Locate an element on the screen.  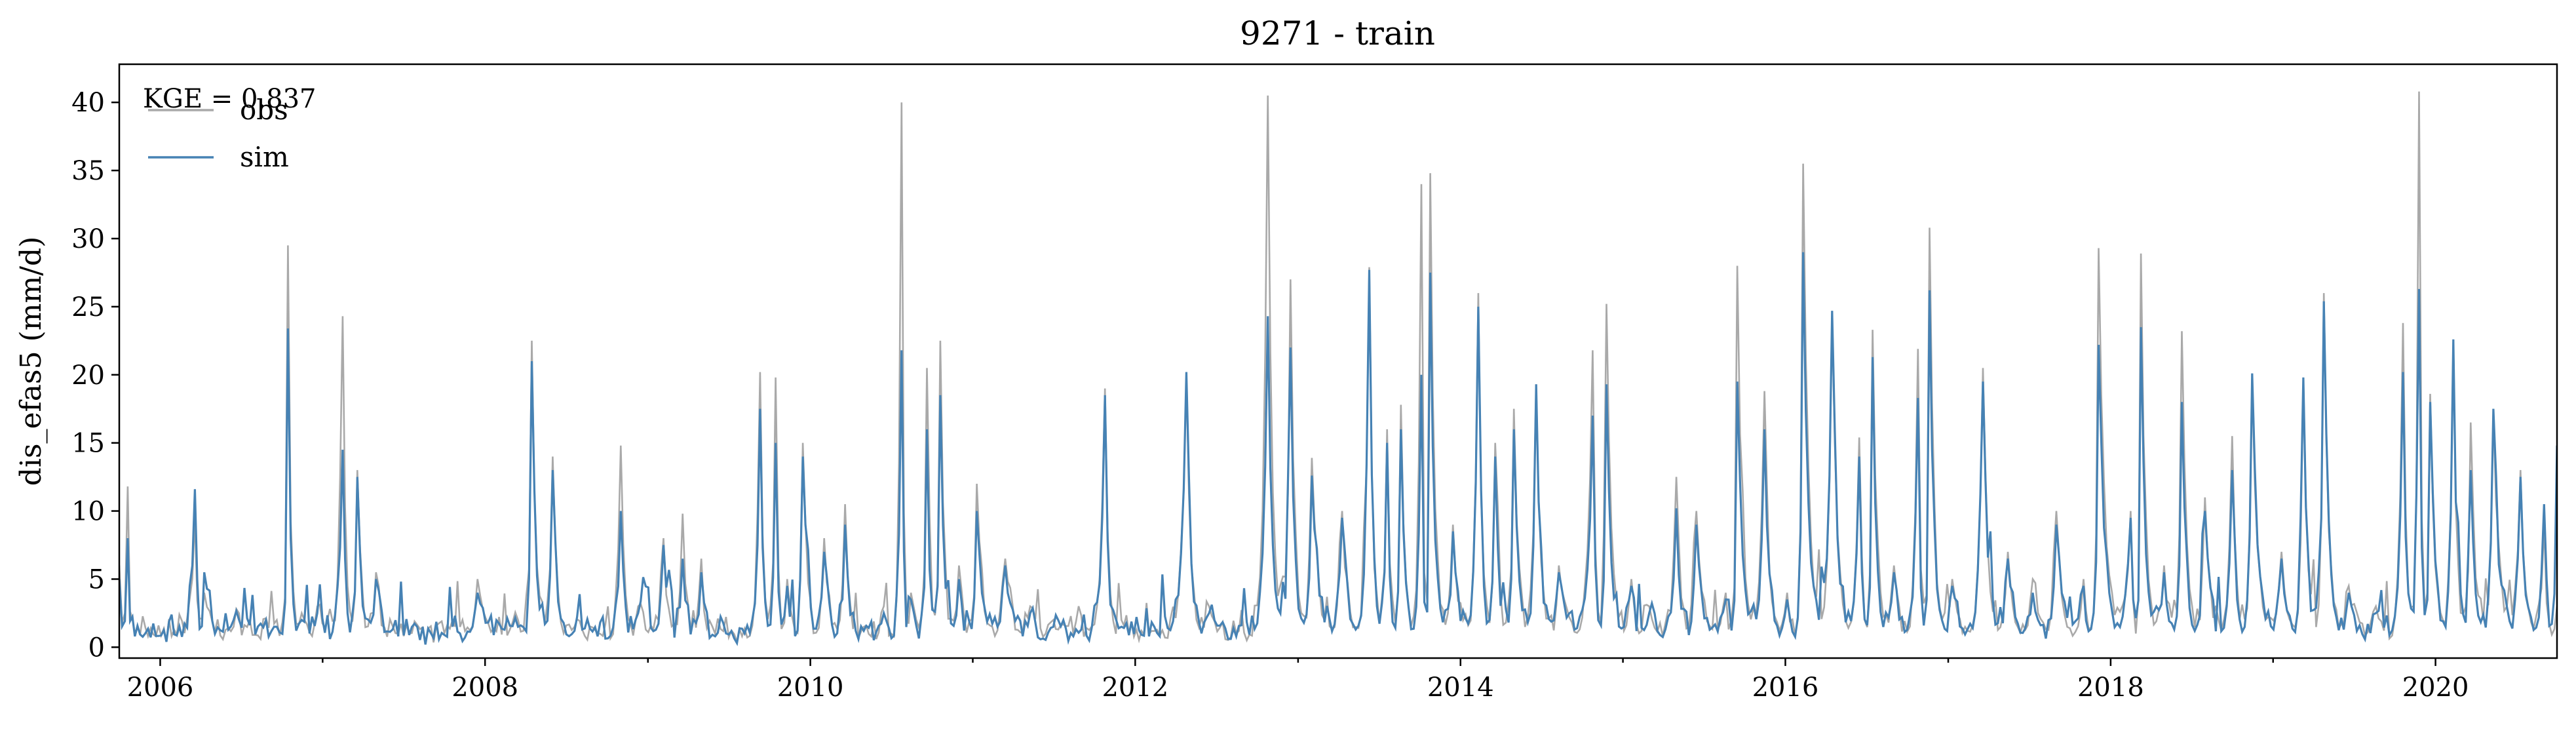
y-tick-label: 5 is located at coordinates (96, 579).